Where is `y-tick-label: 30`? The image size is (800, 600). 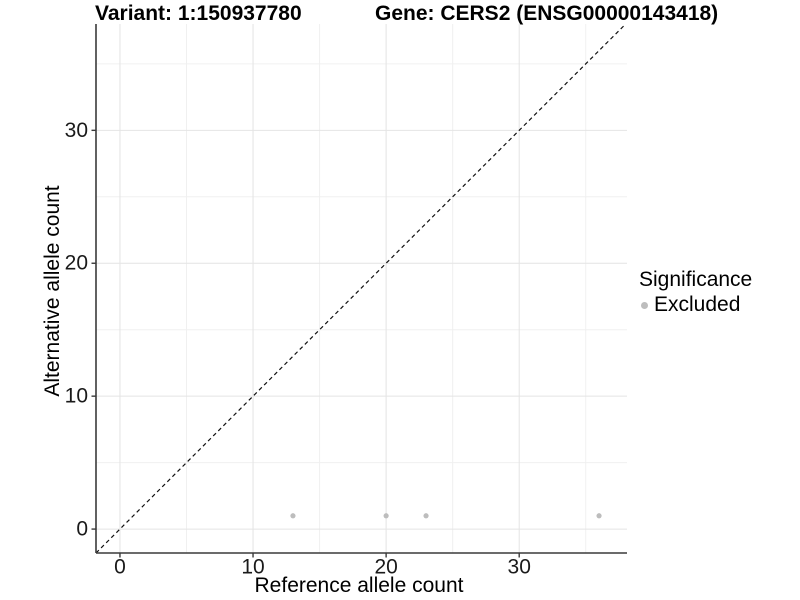
y-tick-label: 30 is located at coordinates (76, 130).